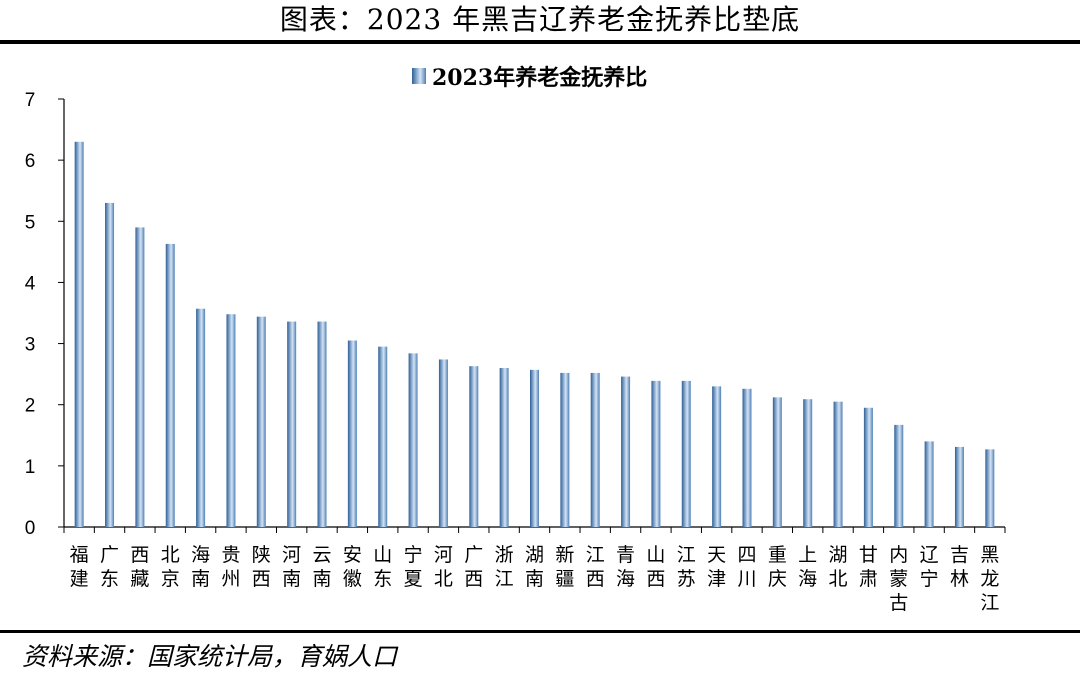  Describe the element at coordinates (352, 433) in the screenshot. I see `bar-安徽` at that location.